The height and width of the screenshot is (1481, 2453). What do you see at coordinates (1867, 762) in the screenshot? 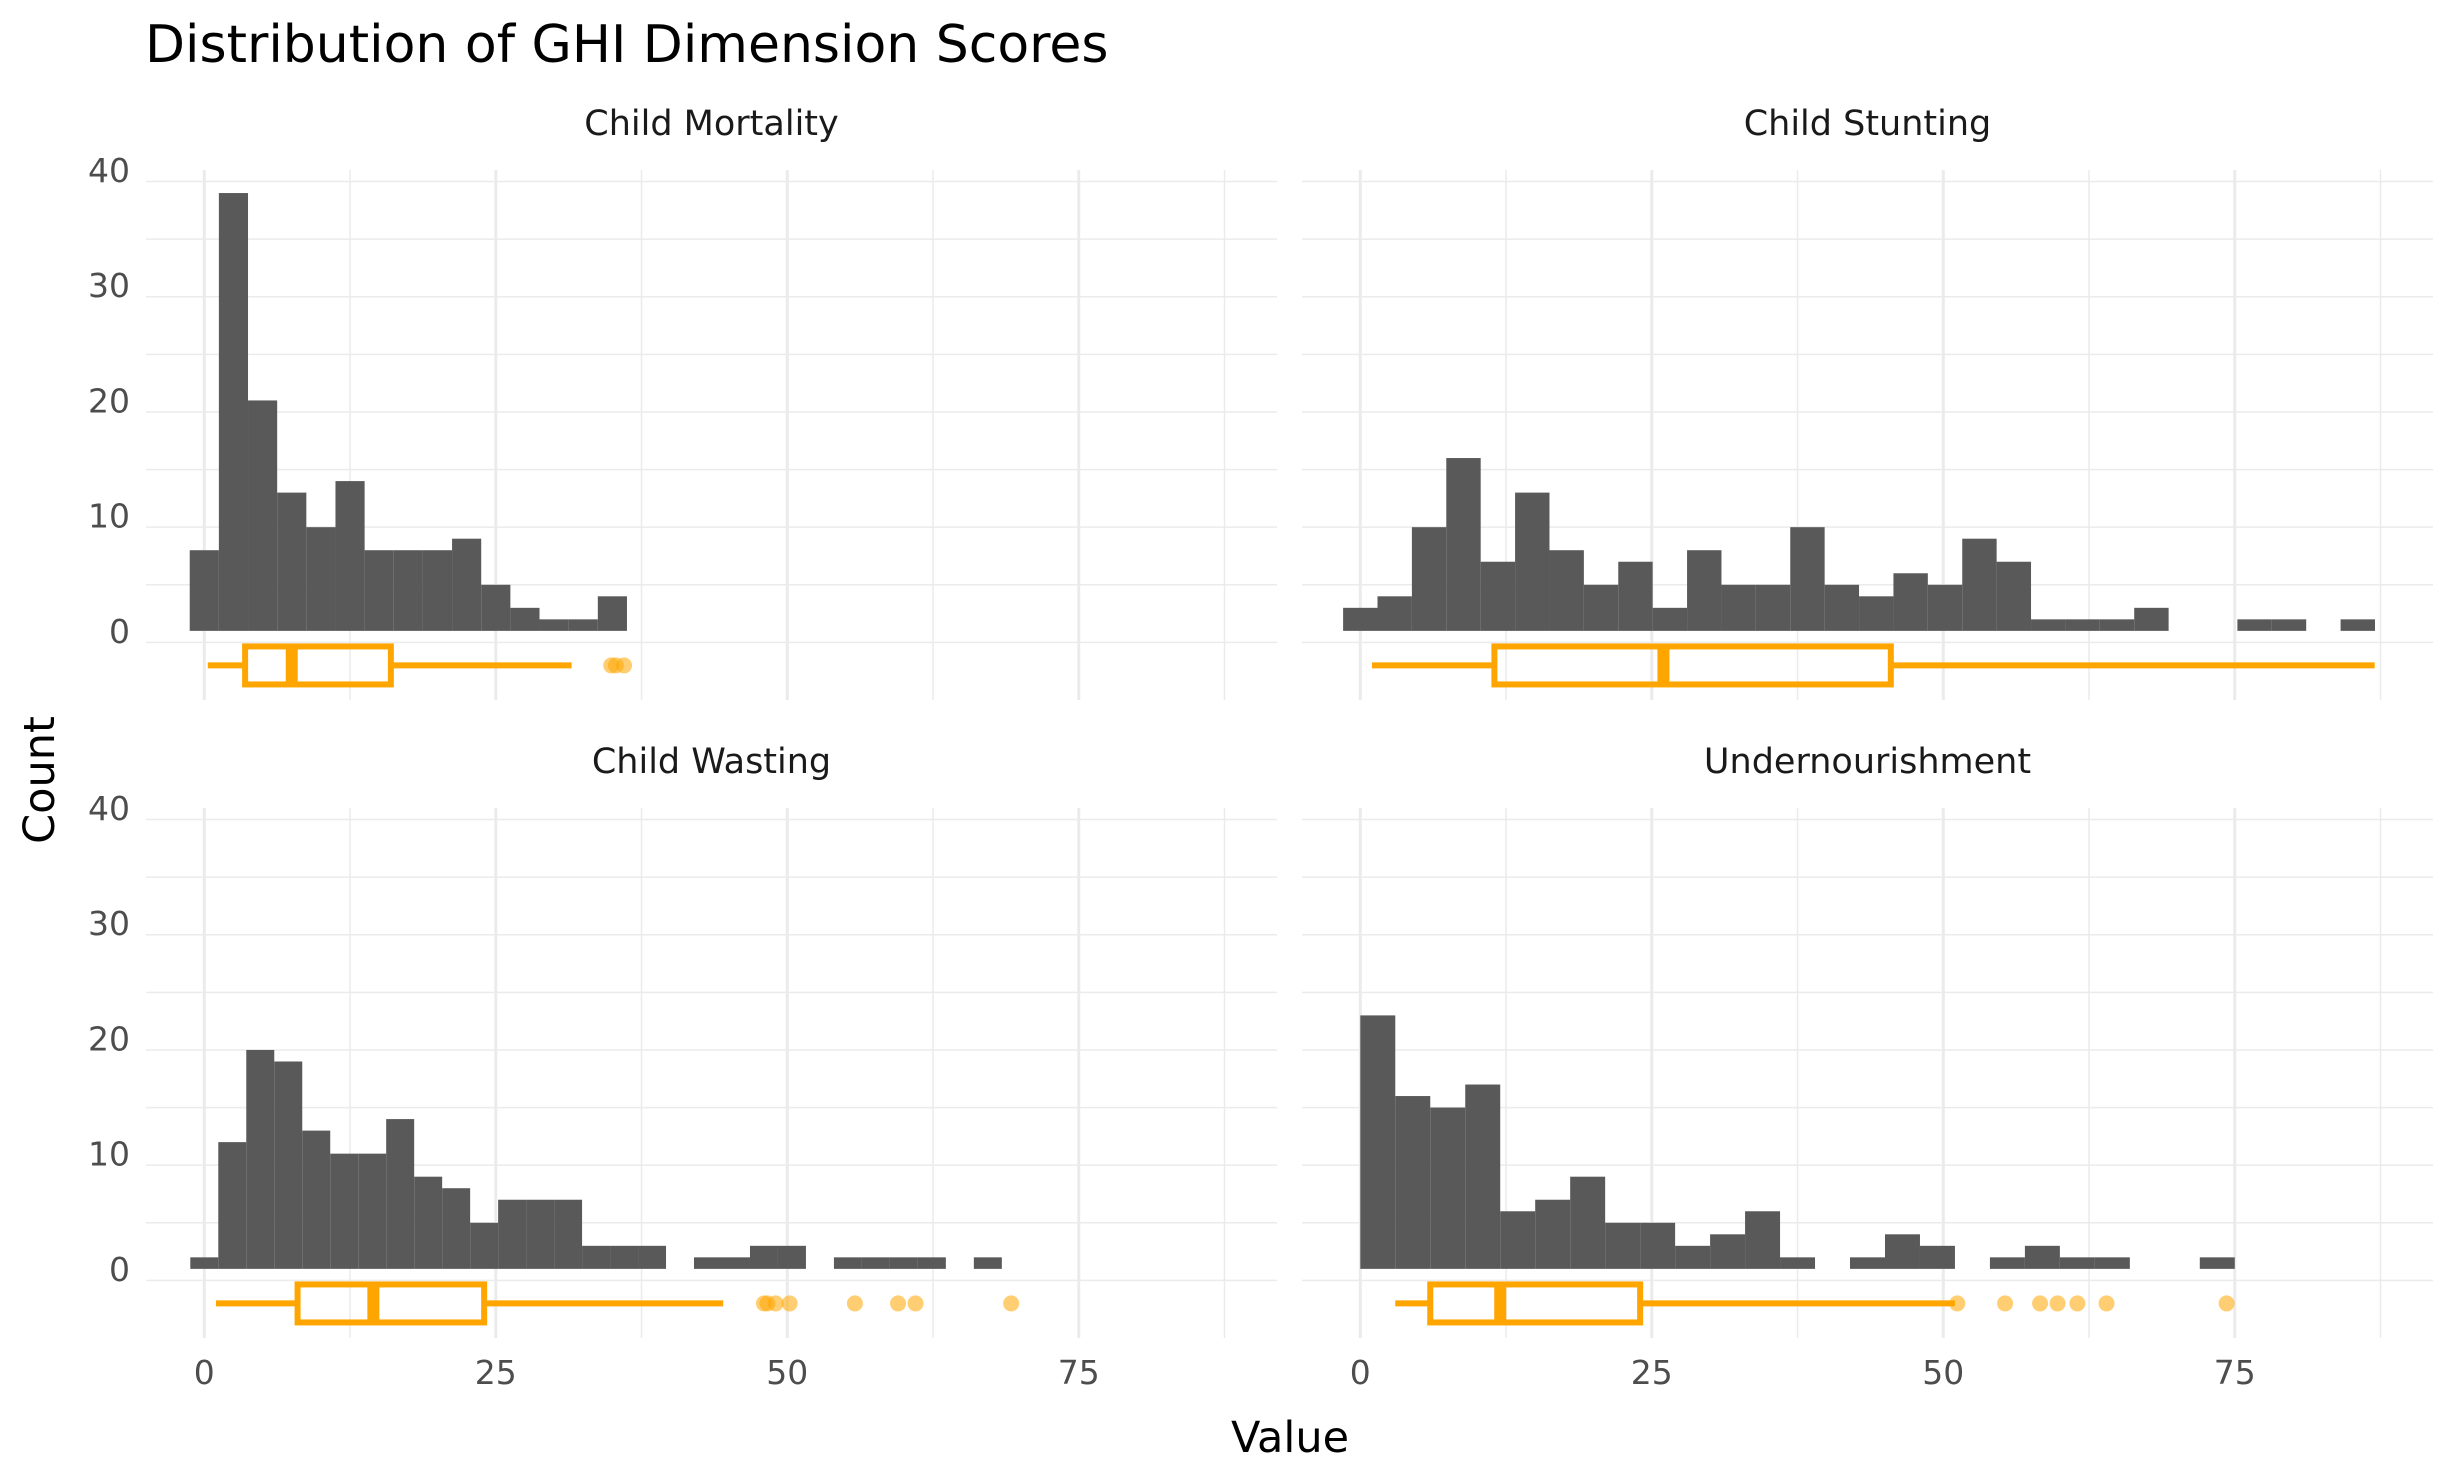
I see `facet-label: Undernourishment` at bounding box center [1867, 762].